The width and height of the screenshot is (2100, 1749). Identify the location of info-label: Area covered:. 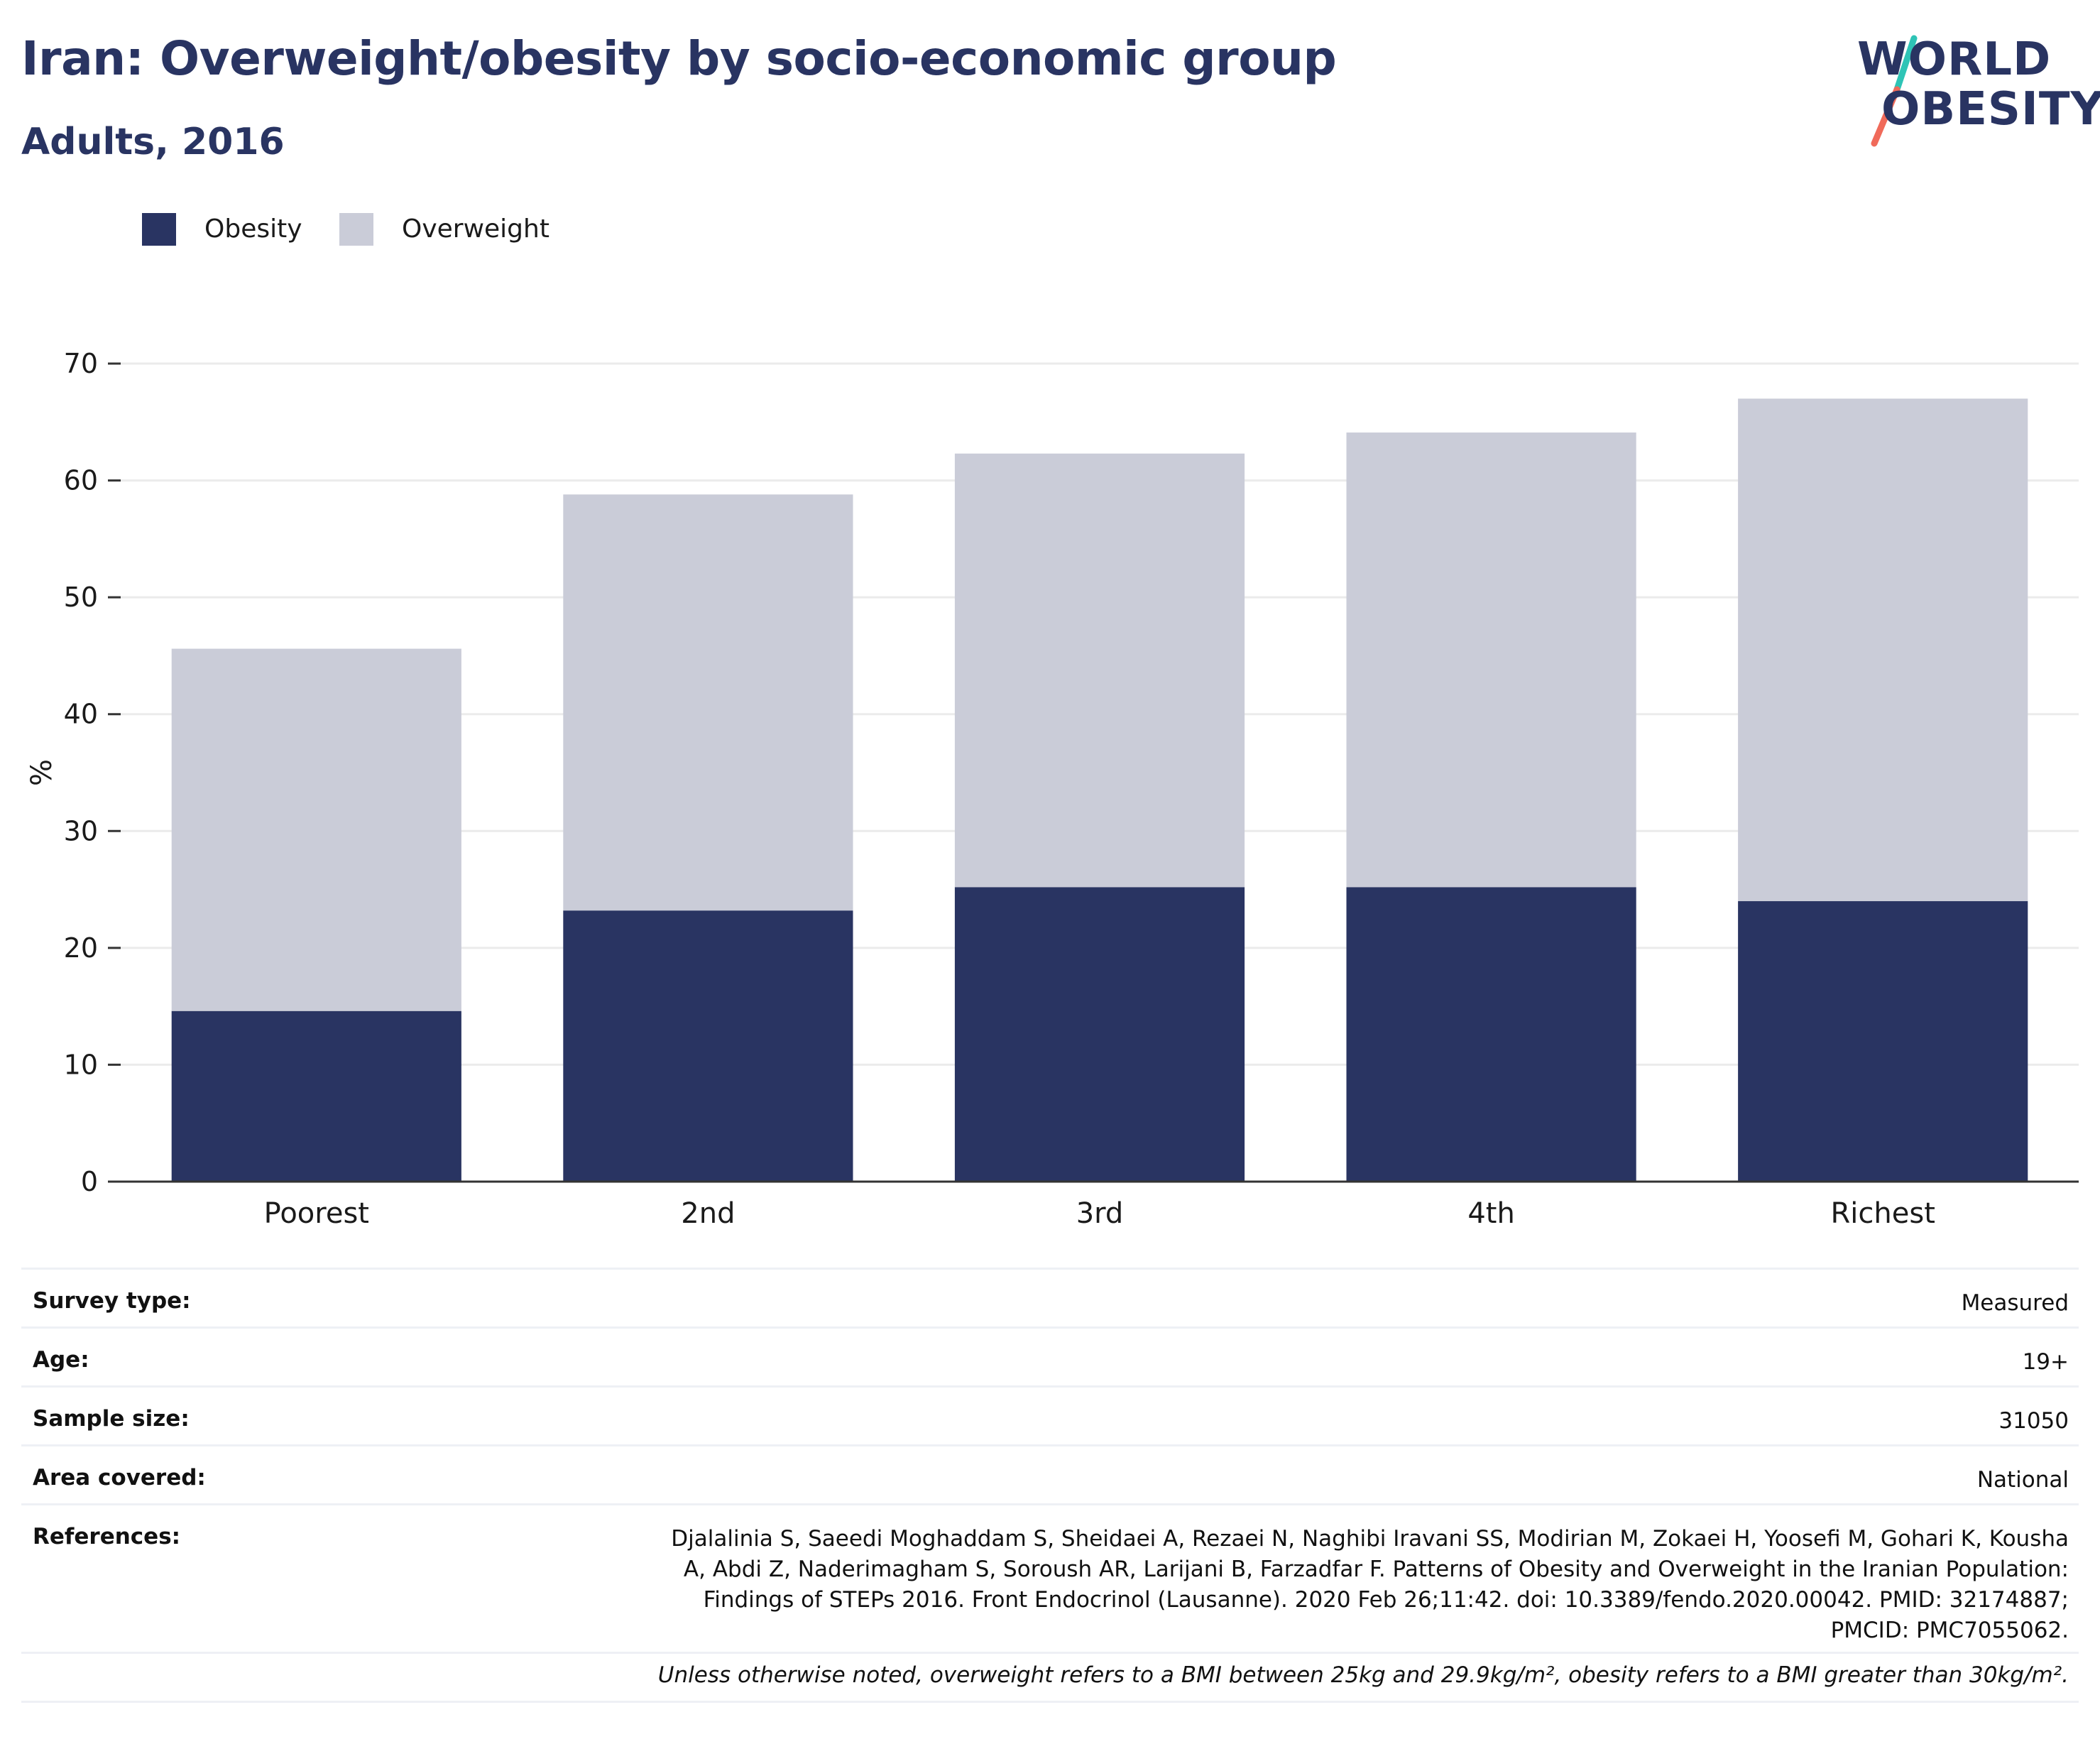
(119, 1478).